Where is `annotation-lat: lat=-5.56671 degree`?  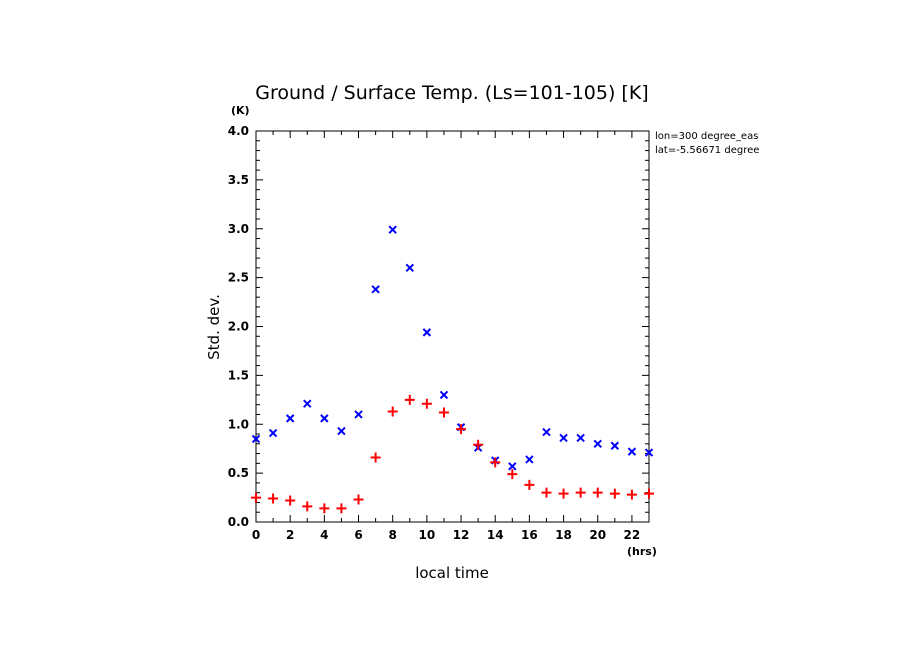
annotation-lat: lat=-5.56671 degree is located at coordinates (707, 150).